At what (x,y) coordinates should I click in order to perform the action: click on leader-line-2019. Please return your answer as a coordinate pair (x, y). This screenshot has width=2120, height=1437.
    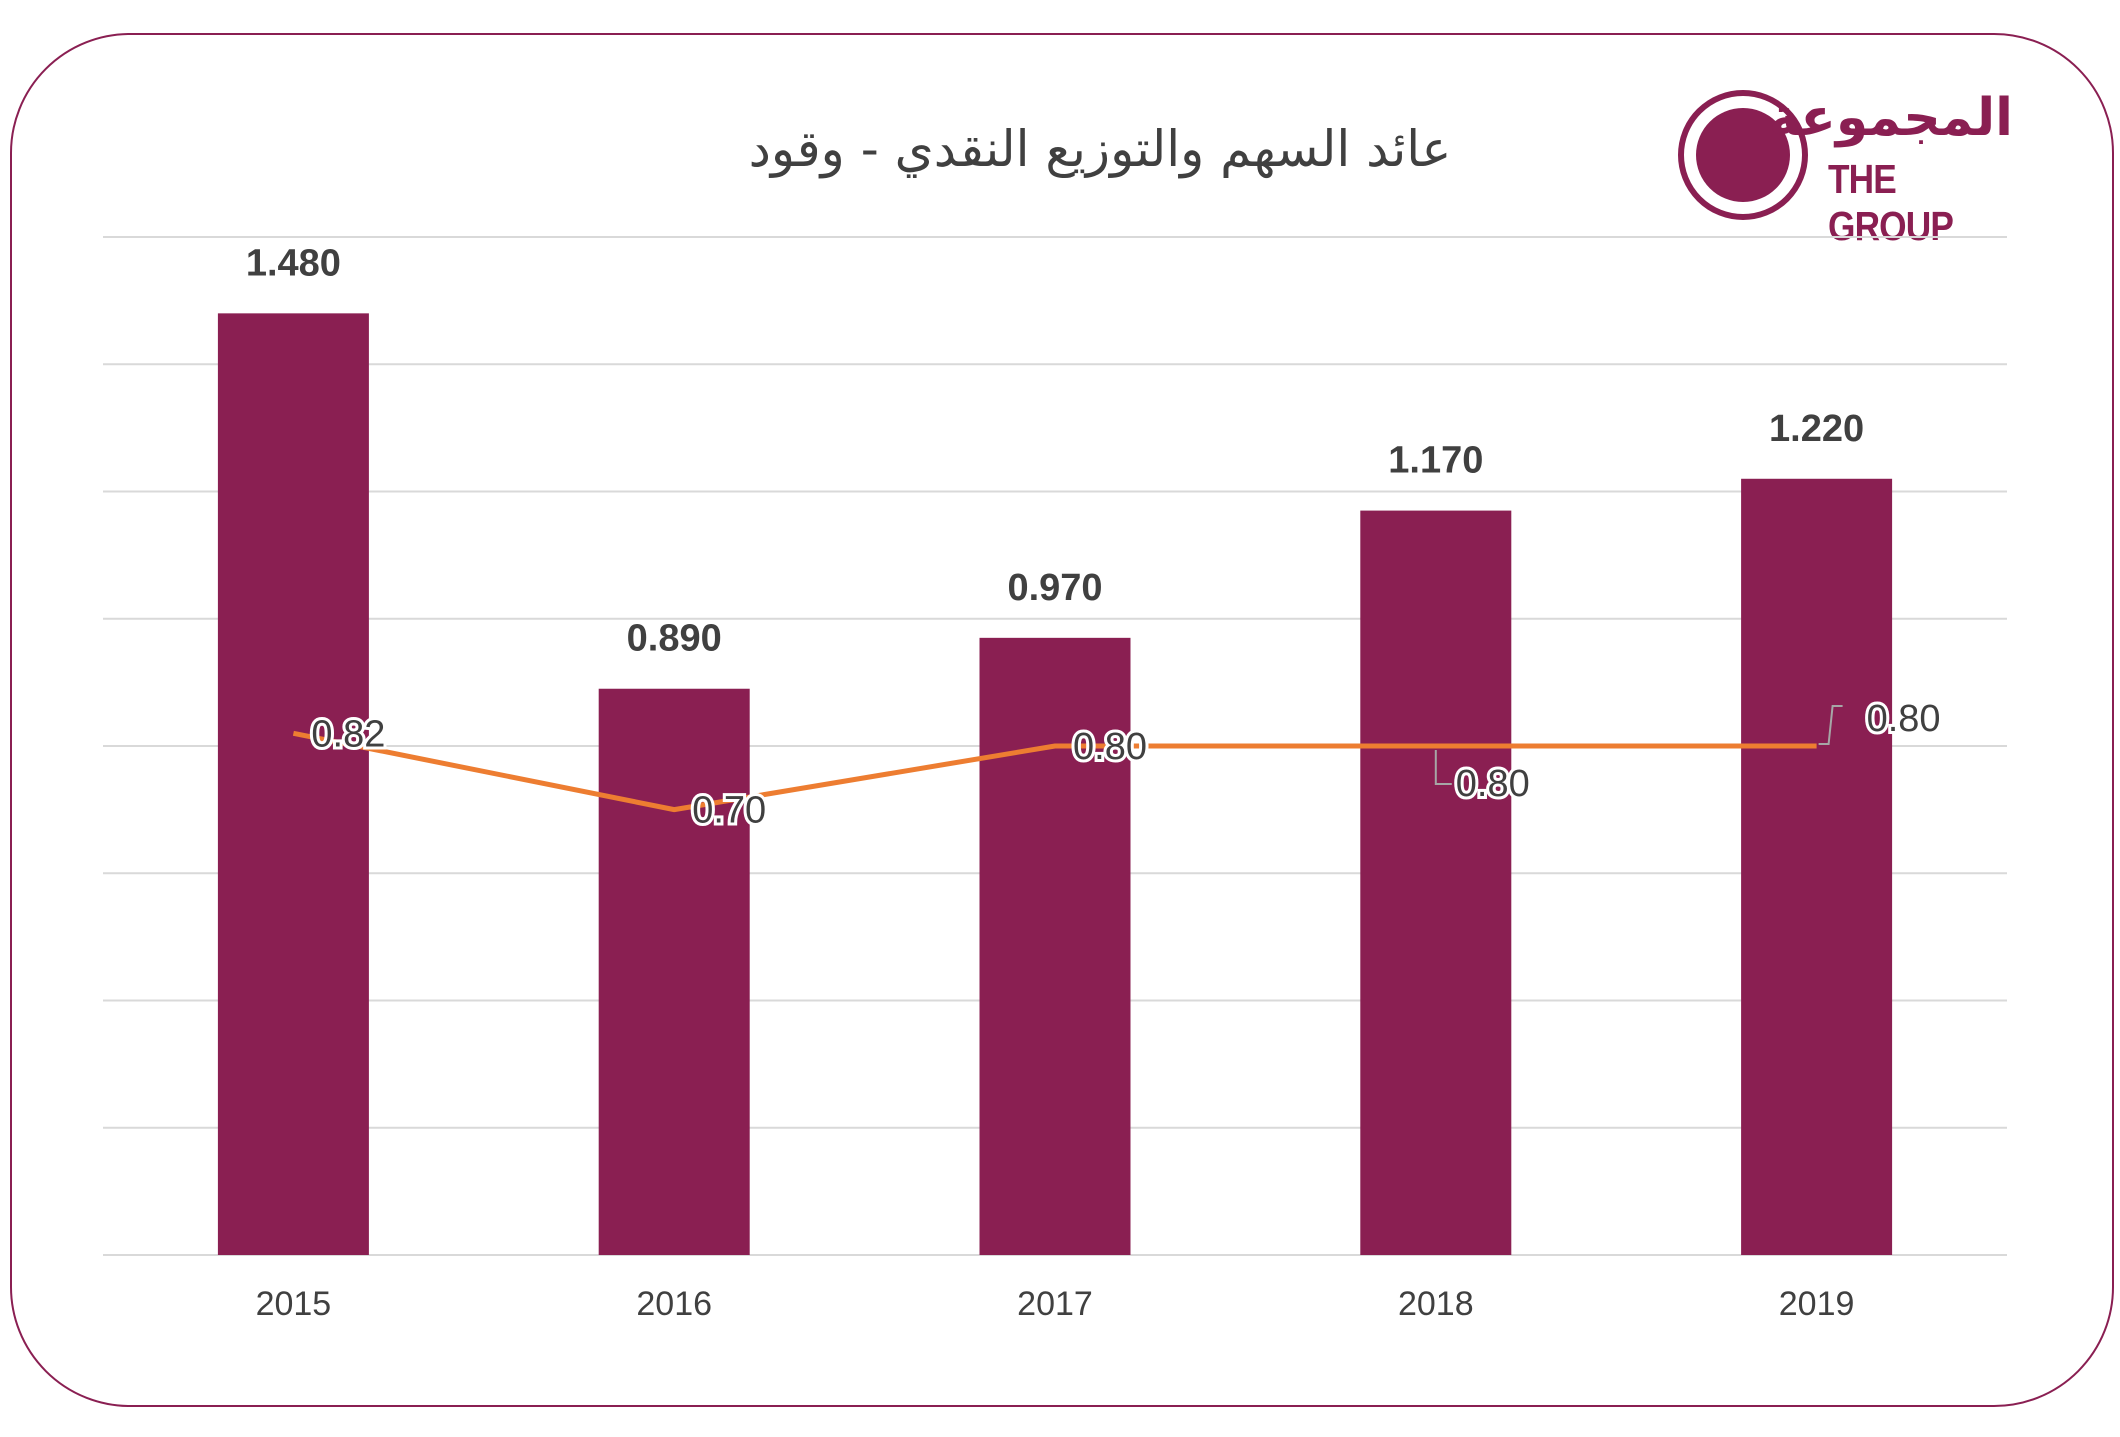
    Looking at the image, I should click on (1830, 725).